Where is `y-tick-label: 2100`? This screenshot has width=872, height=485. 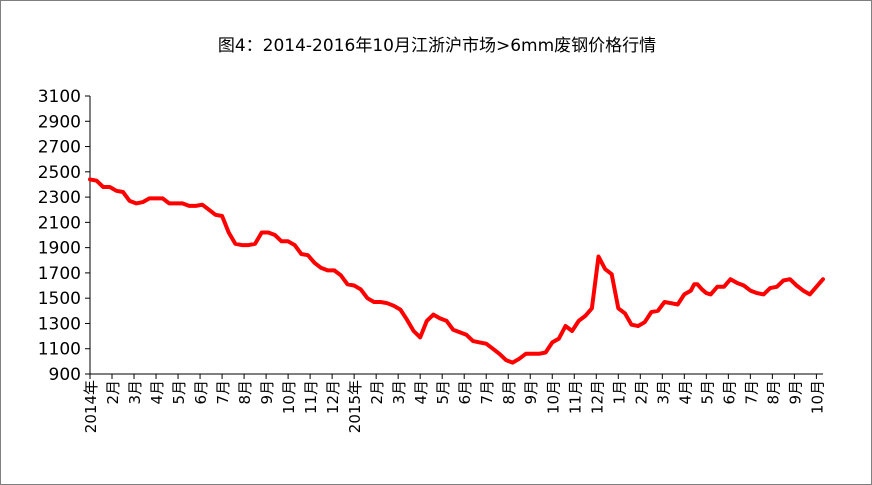
y-tick-label: 2100 is located at coordinates (59, 223).